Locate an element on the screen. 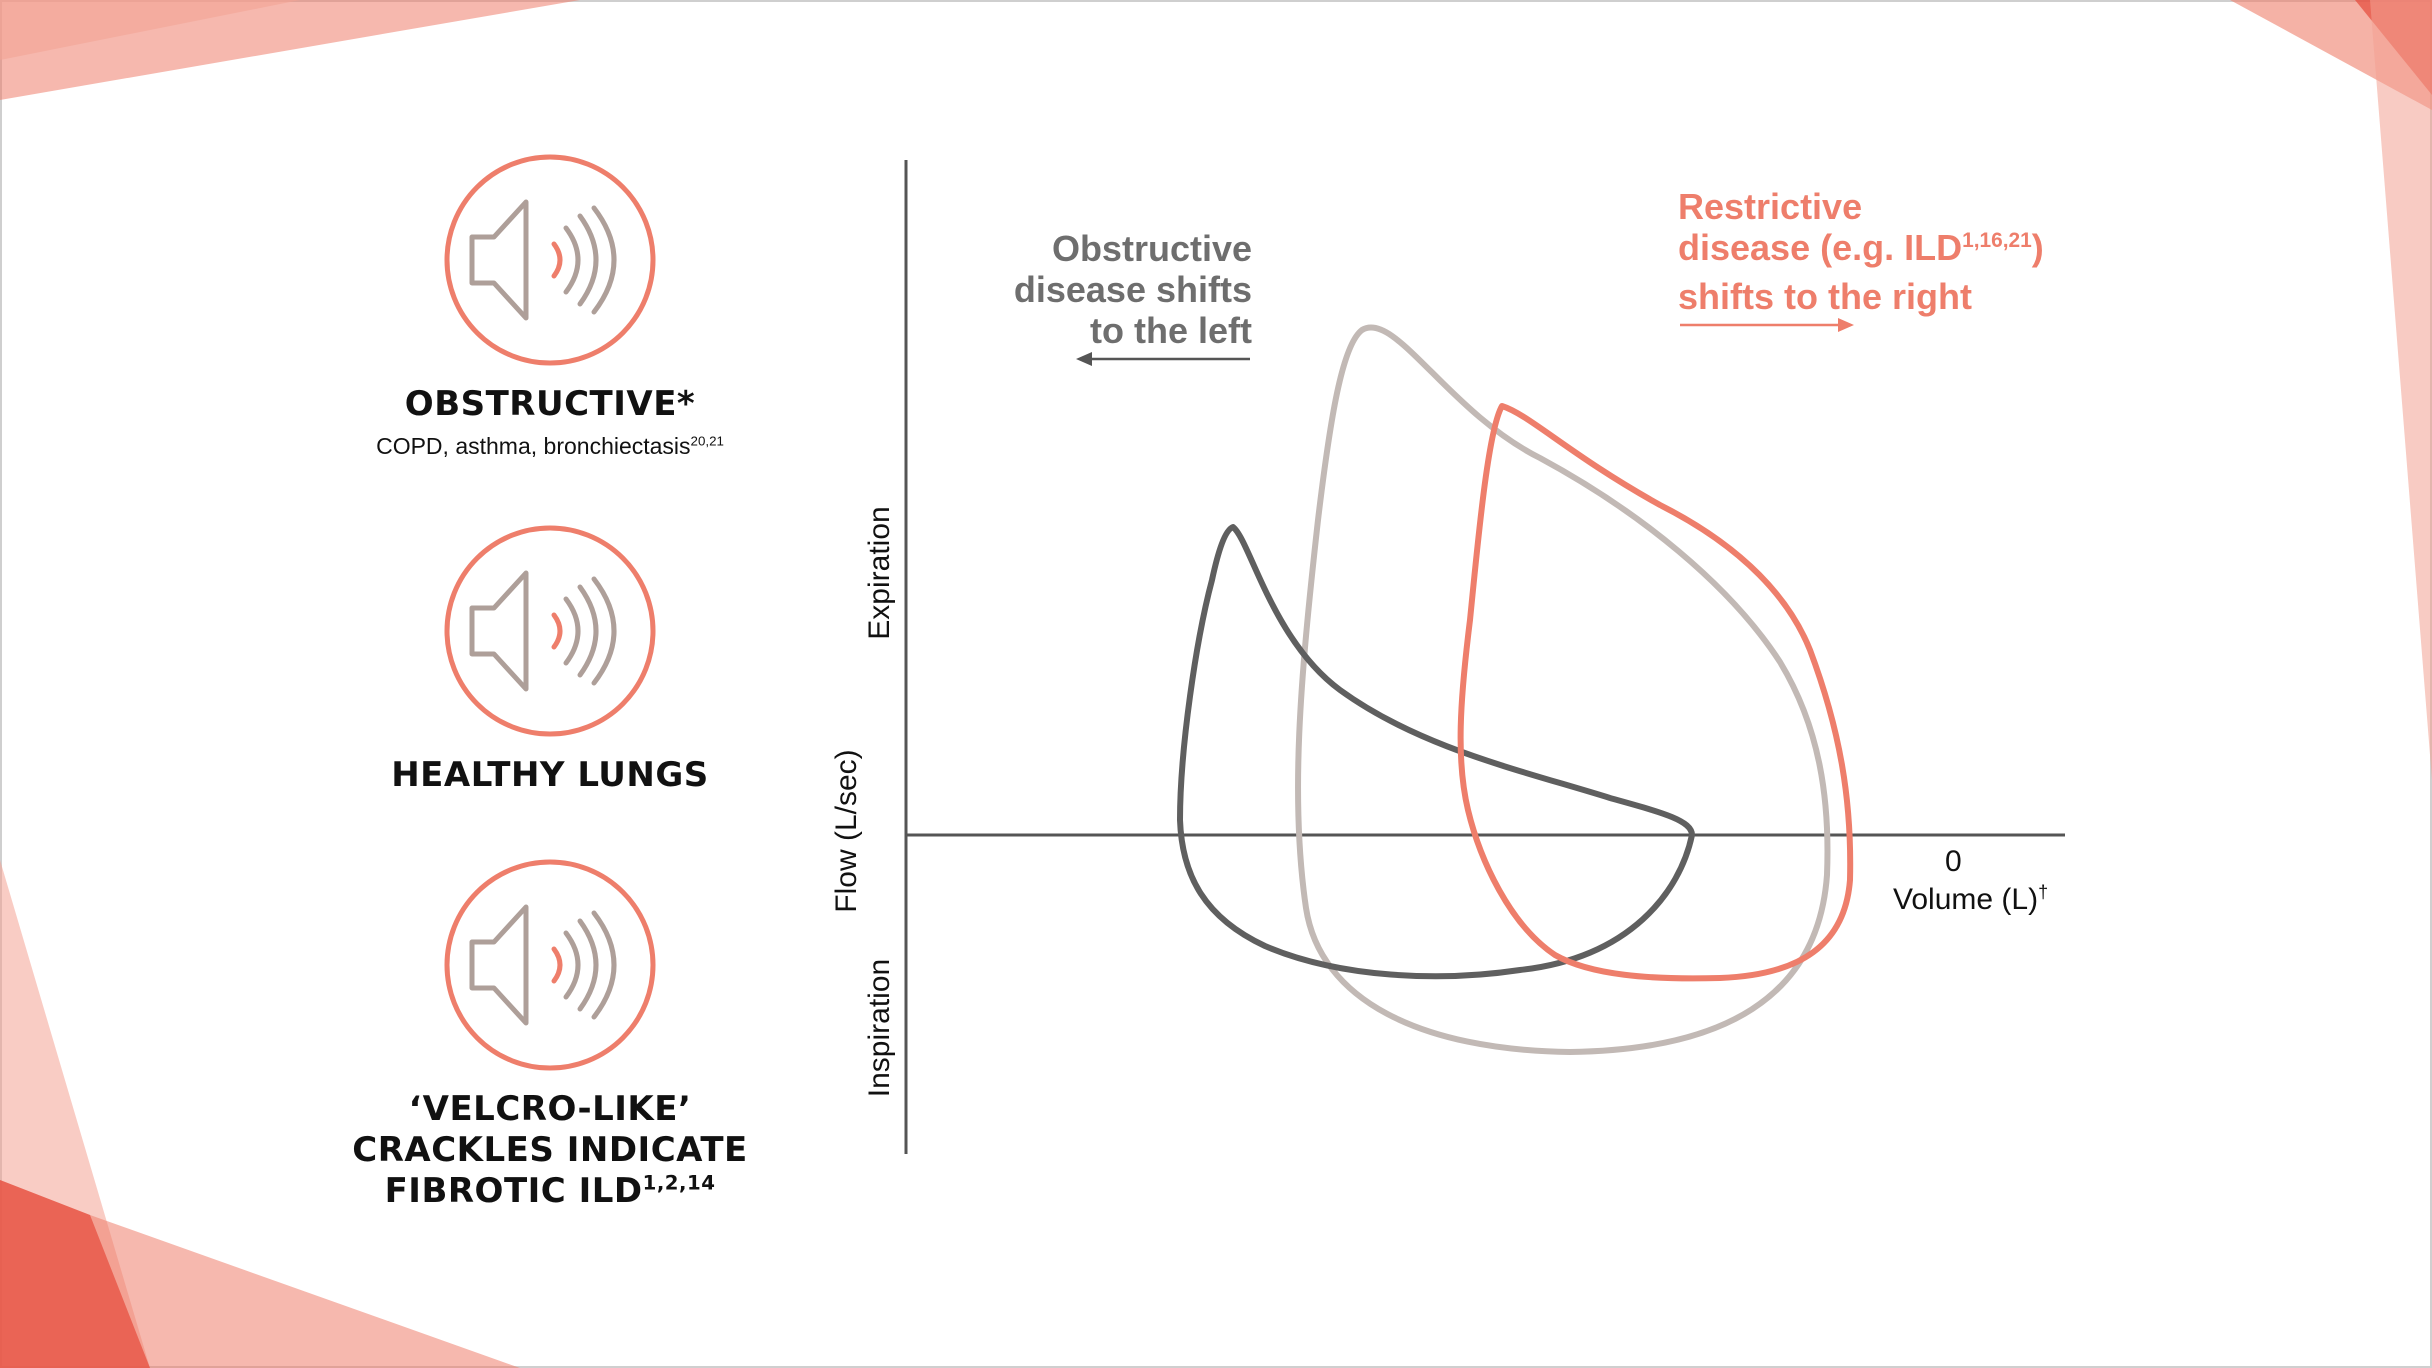  right-arrow-head is located at coordinates (1846, 325).